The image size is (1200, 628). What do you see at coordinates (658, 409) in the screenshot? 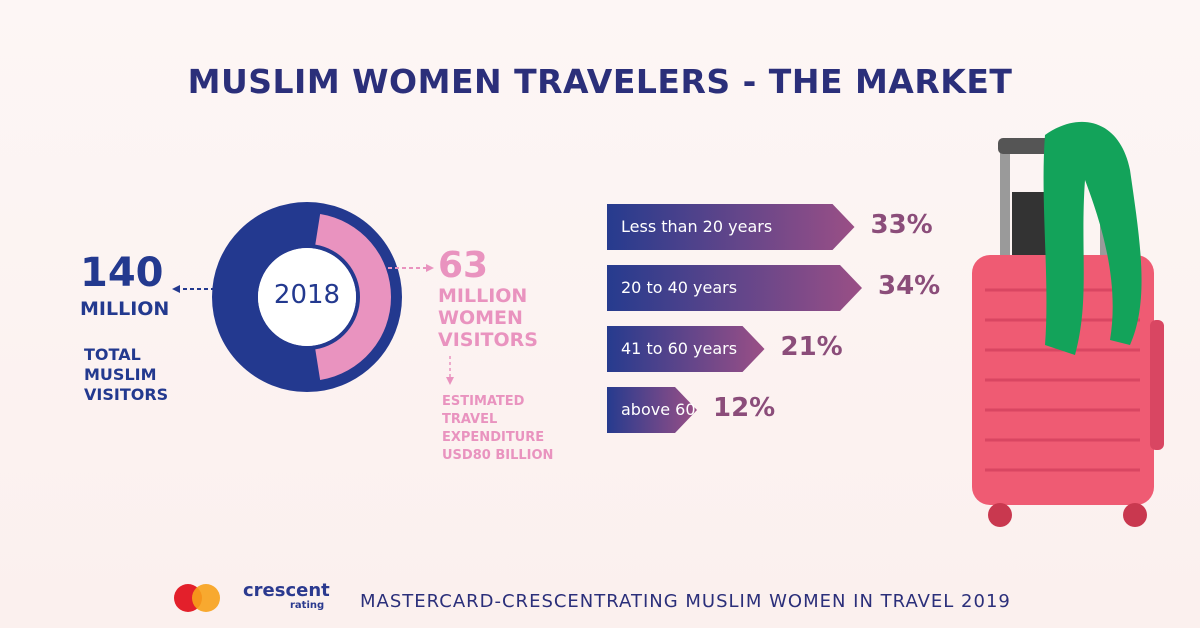
I see `age-category: above 60` at bounding box center [658, 409].